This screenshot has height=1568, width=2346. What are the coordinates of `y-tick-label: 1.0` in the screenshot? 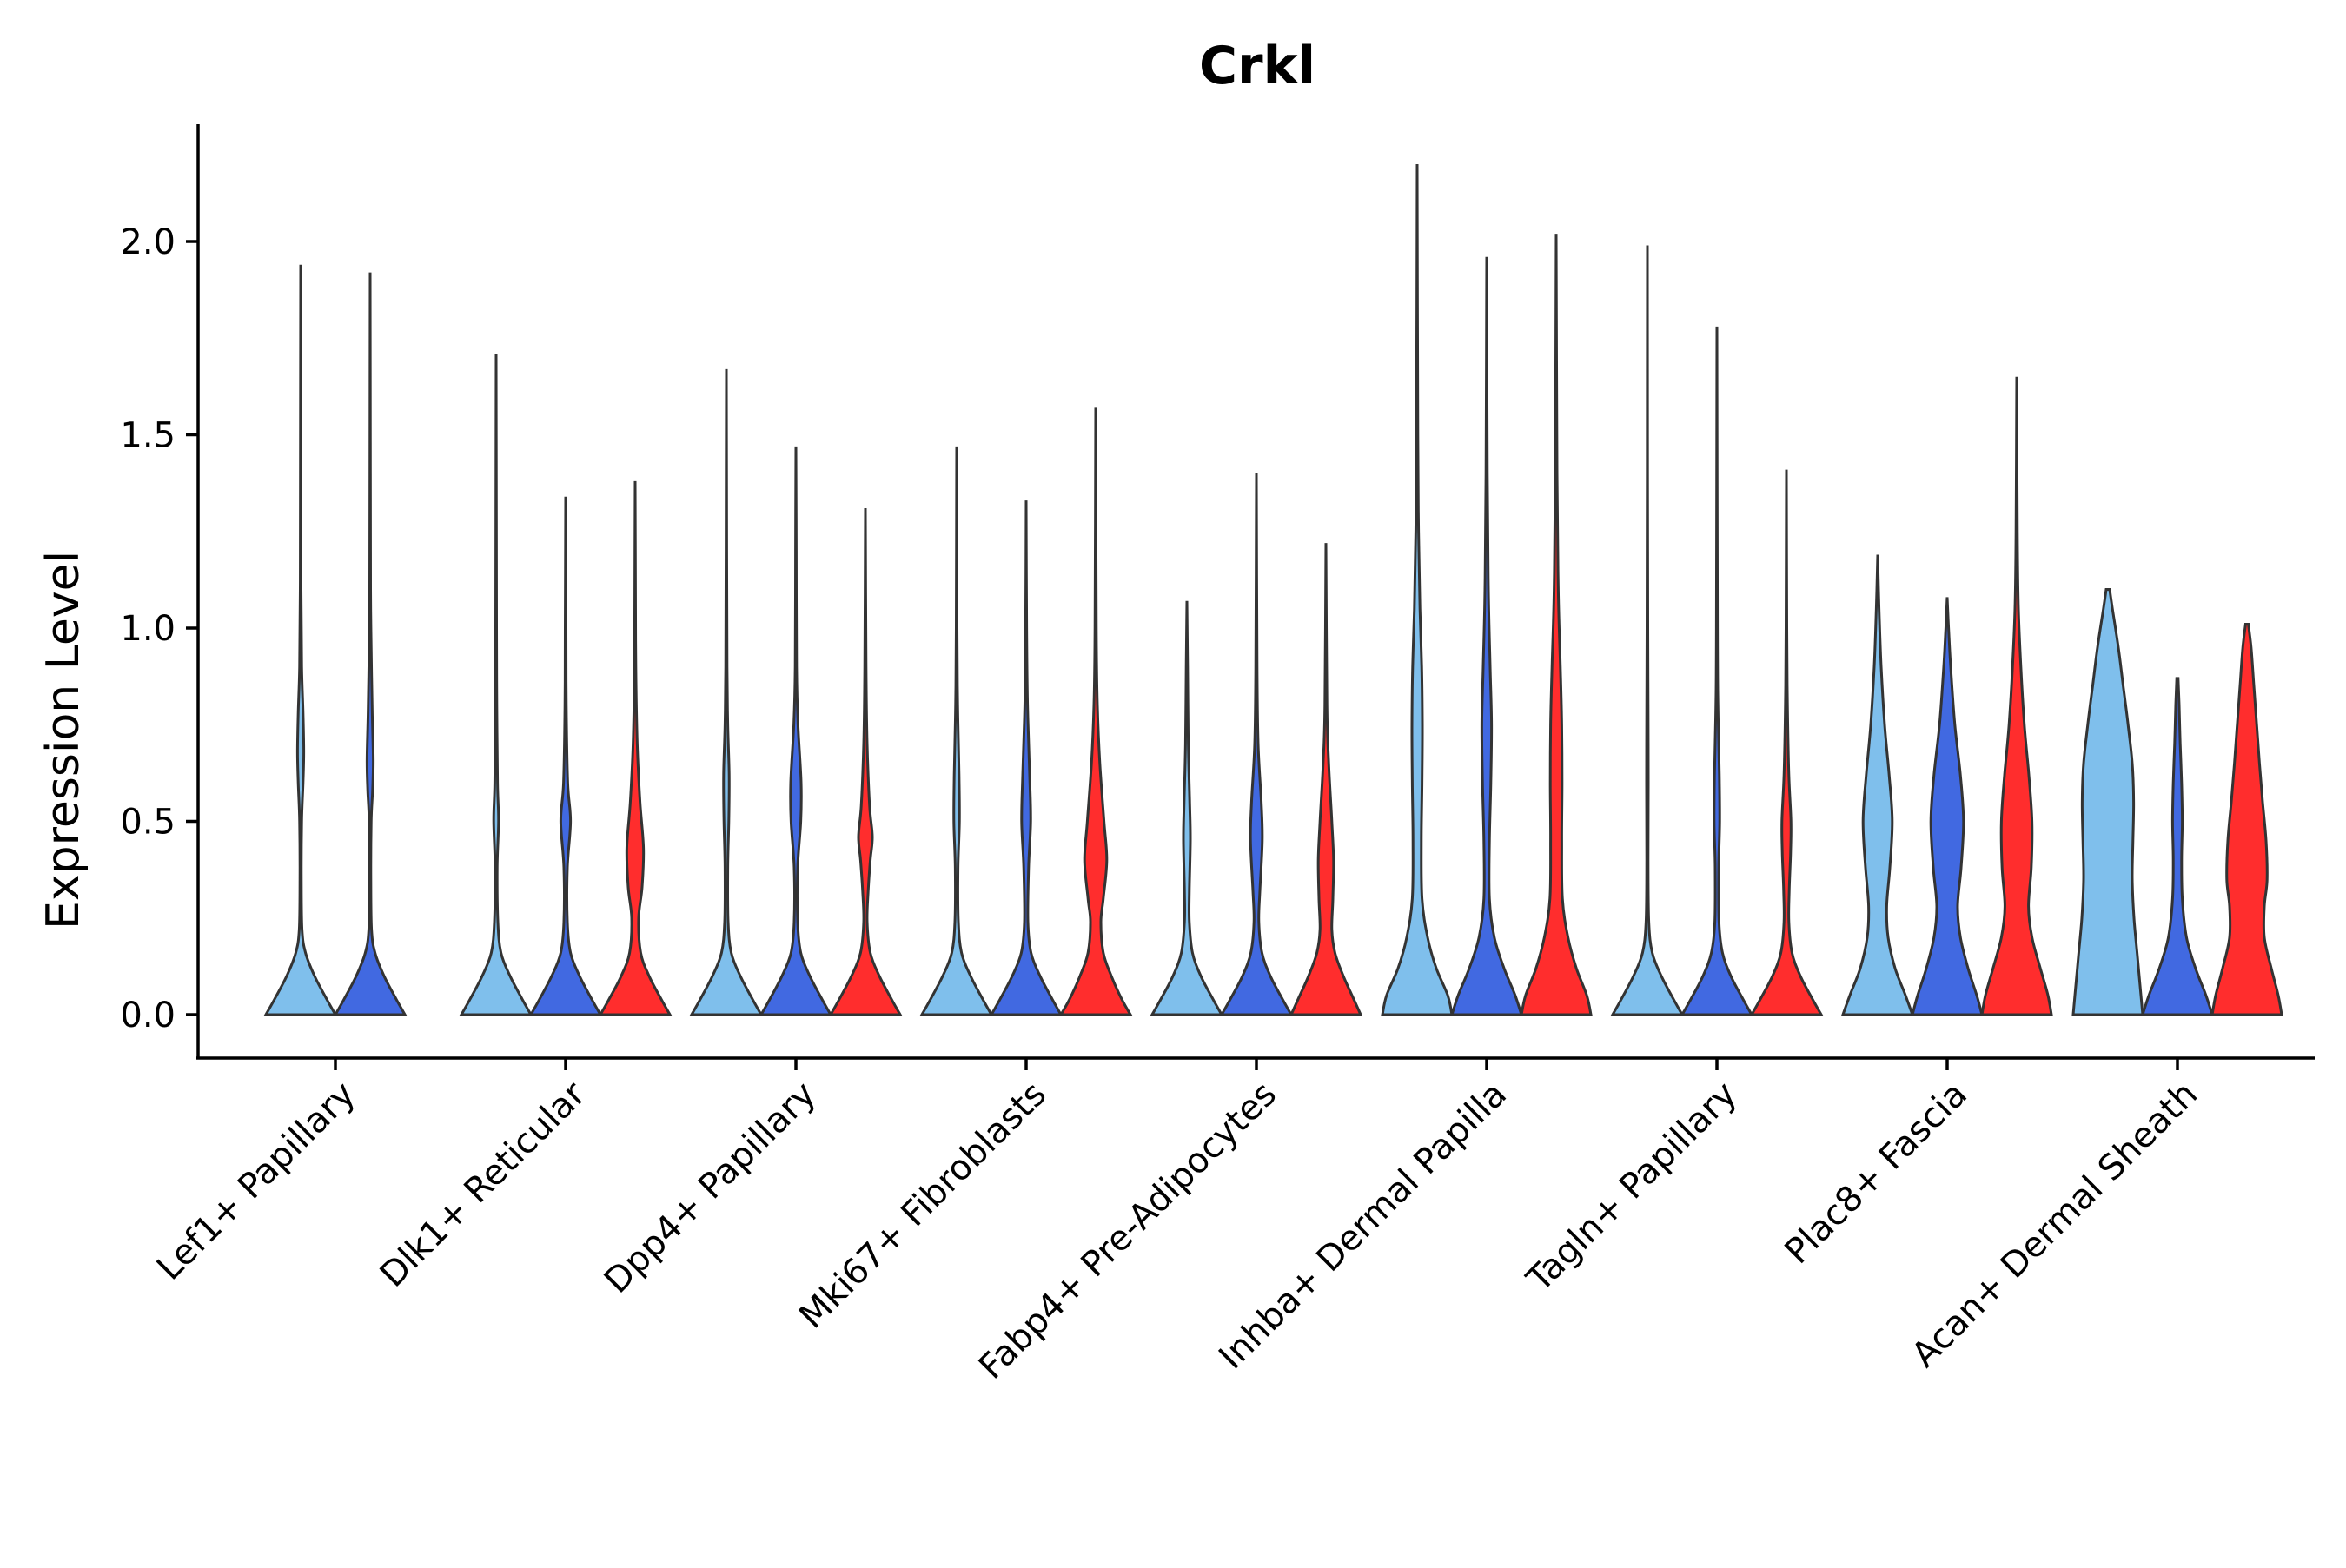 It's located at (148, 629).